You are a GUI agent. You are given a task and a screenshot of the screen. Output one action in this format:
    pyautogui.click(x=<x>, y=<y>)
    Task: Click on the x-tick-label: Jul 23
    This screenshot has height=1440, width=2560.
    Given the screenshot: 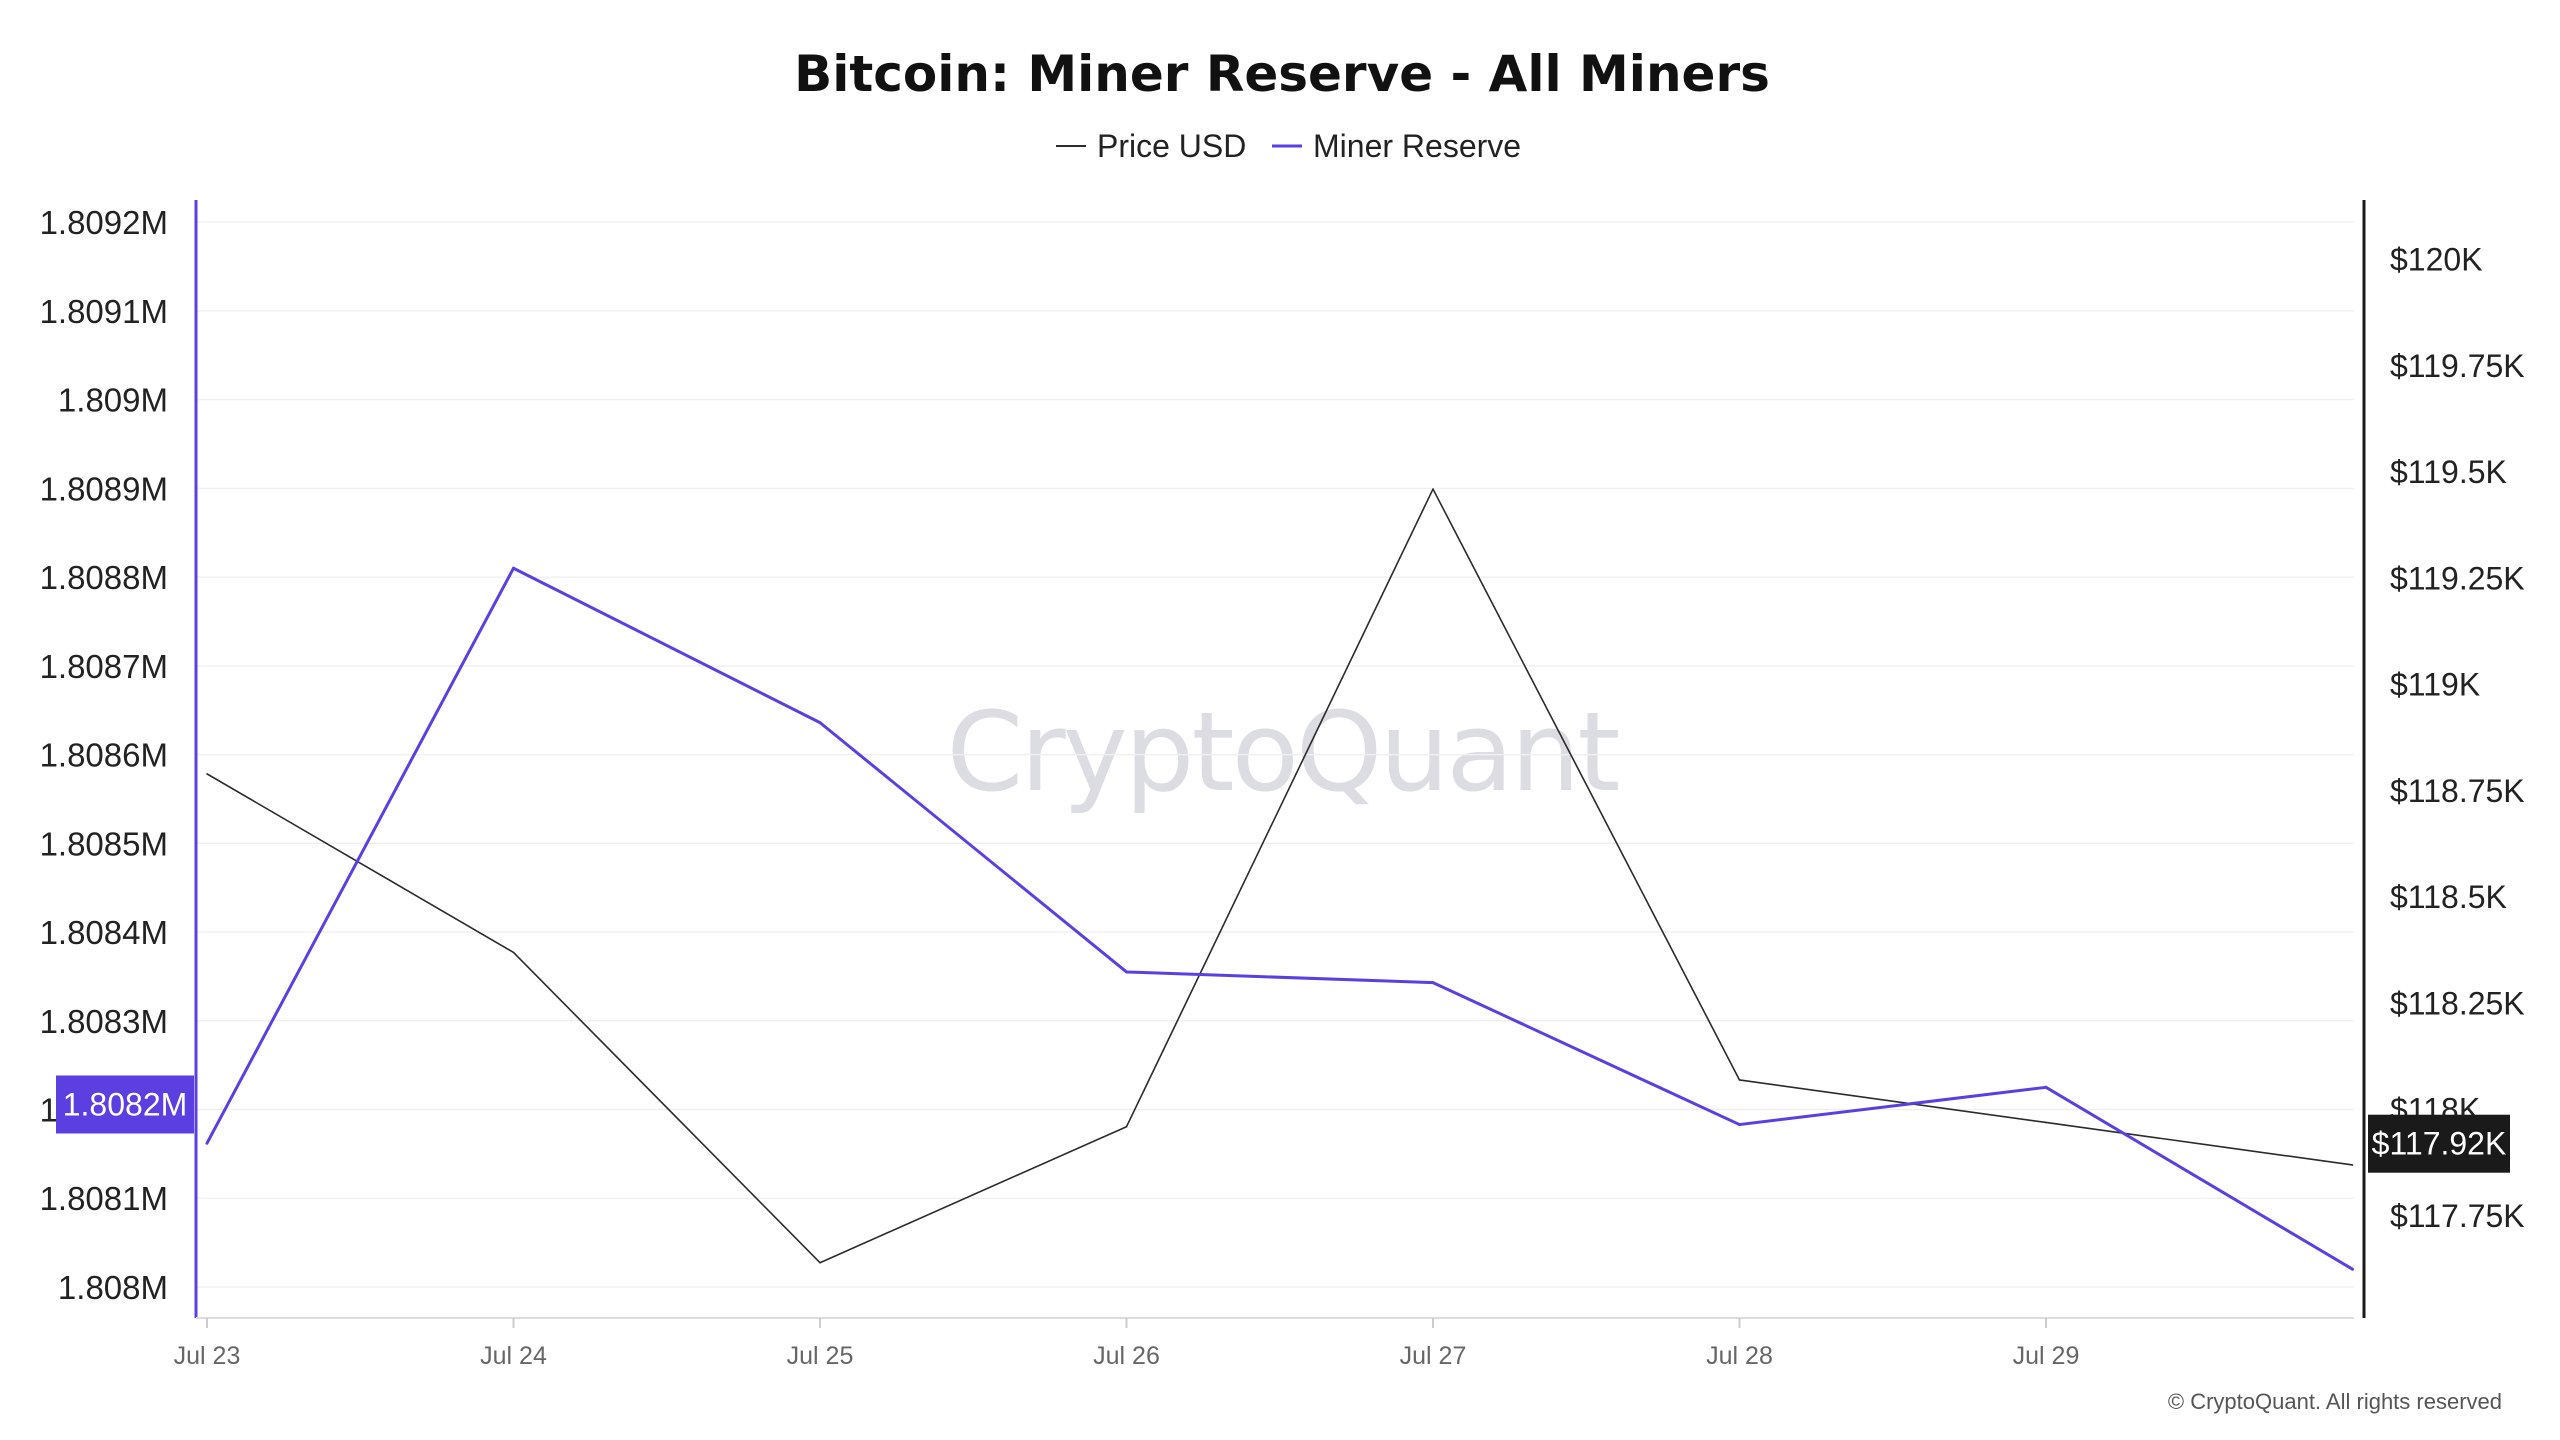 What is the action you would take?
    pyautogui.click(x=207, y=1356)
    